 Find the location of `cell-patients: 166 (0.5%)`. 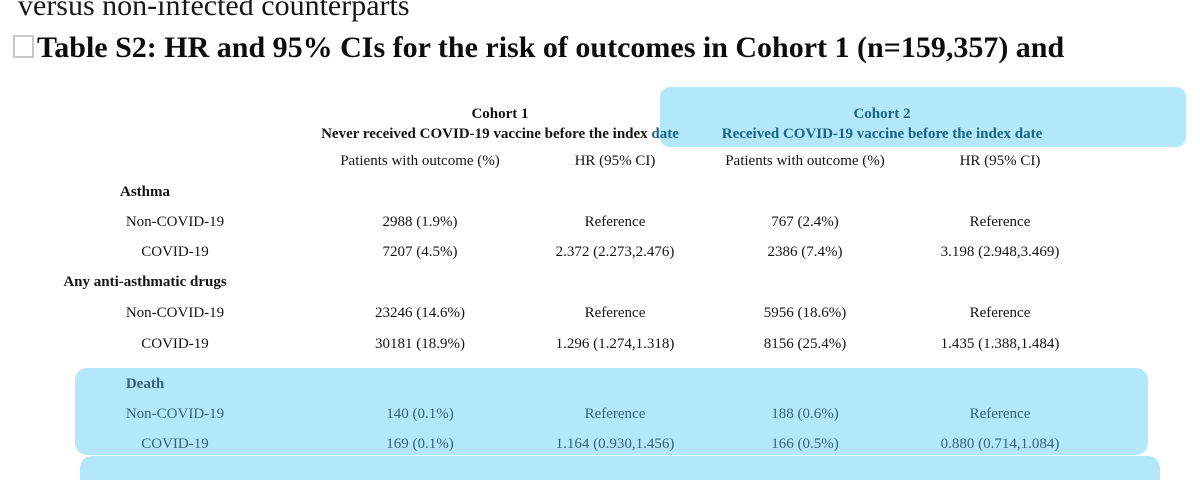

cell-patients: 166 (0.5%) is located at coordinates (805, 444).